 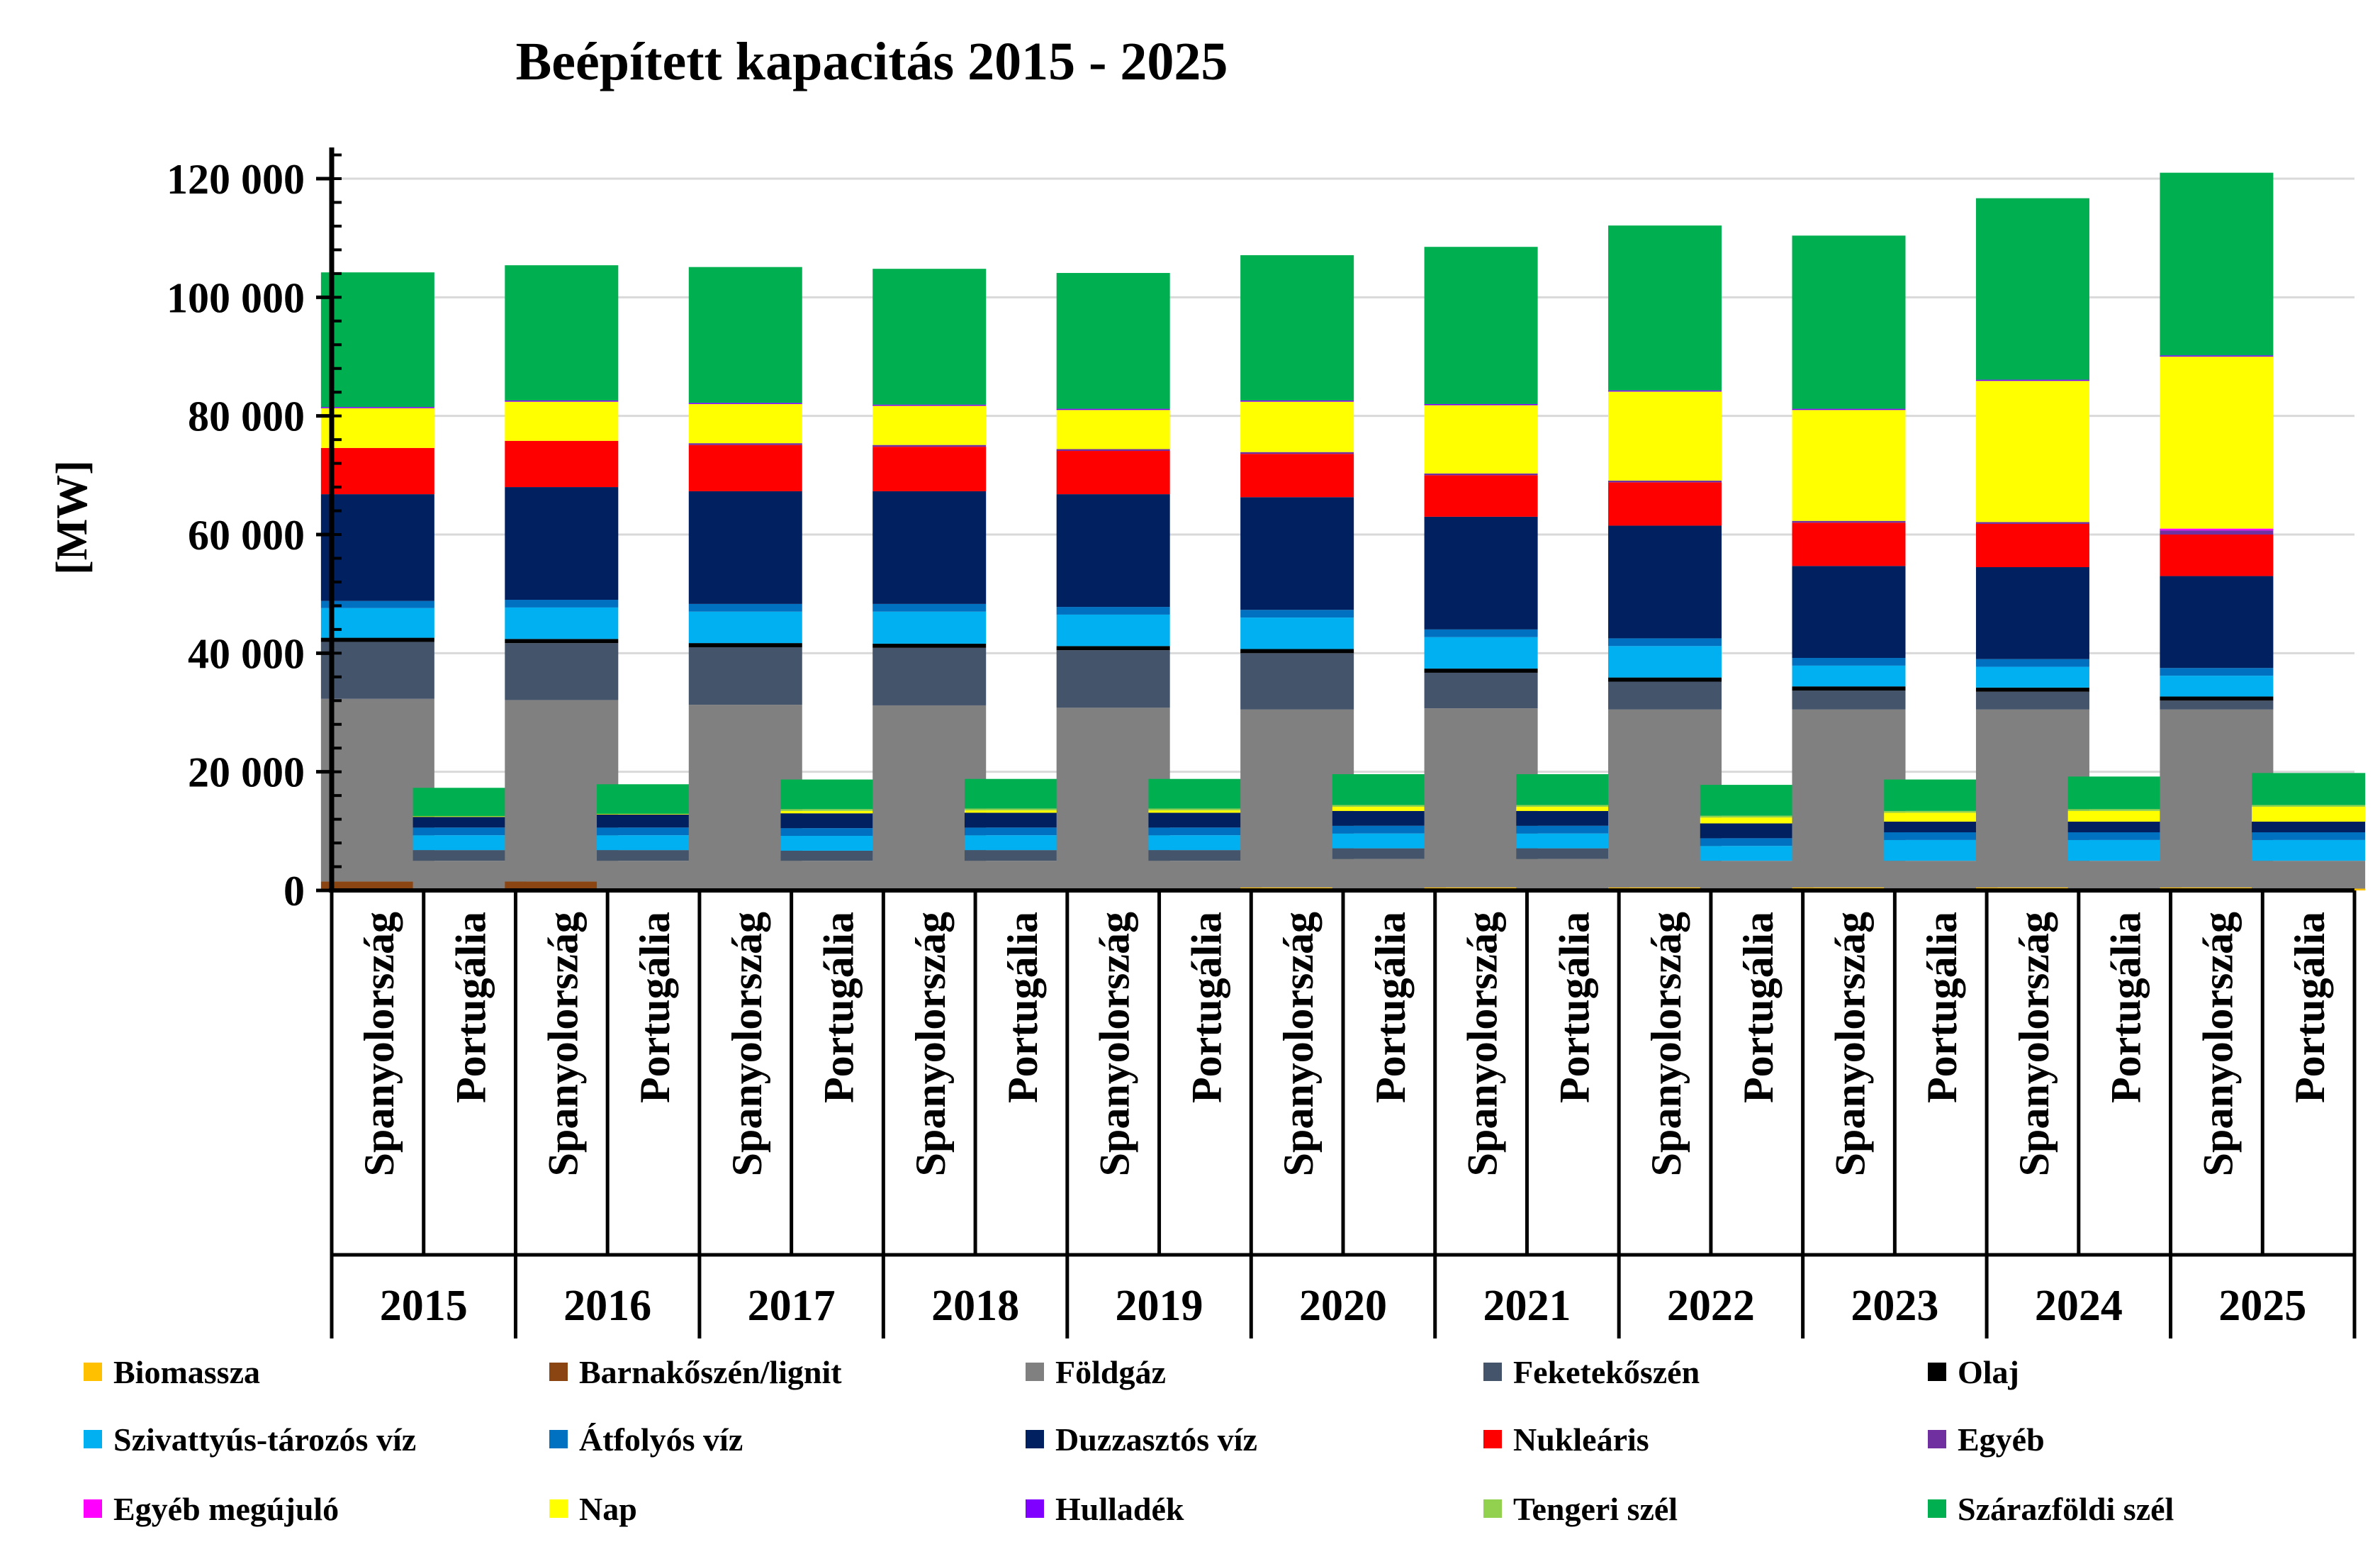 What do you see at coordinates (1481, 671) in the screenshot?
I see `bar-segment-olaj-2021-es` at bounding box center [1481, 671].